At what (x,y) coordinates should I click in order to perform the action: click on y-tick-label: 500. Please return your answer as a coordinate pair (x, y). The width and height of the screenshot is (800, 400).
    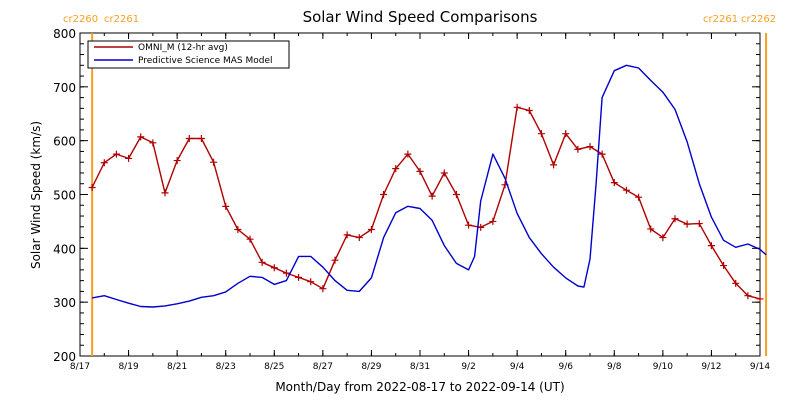
    Looking at the image, I should click on (64, 196).